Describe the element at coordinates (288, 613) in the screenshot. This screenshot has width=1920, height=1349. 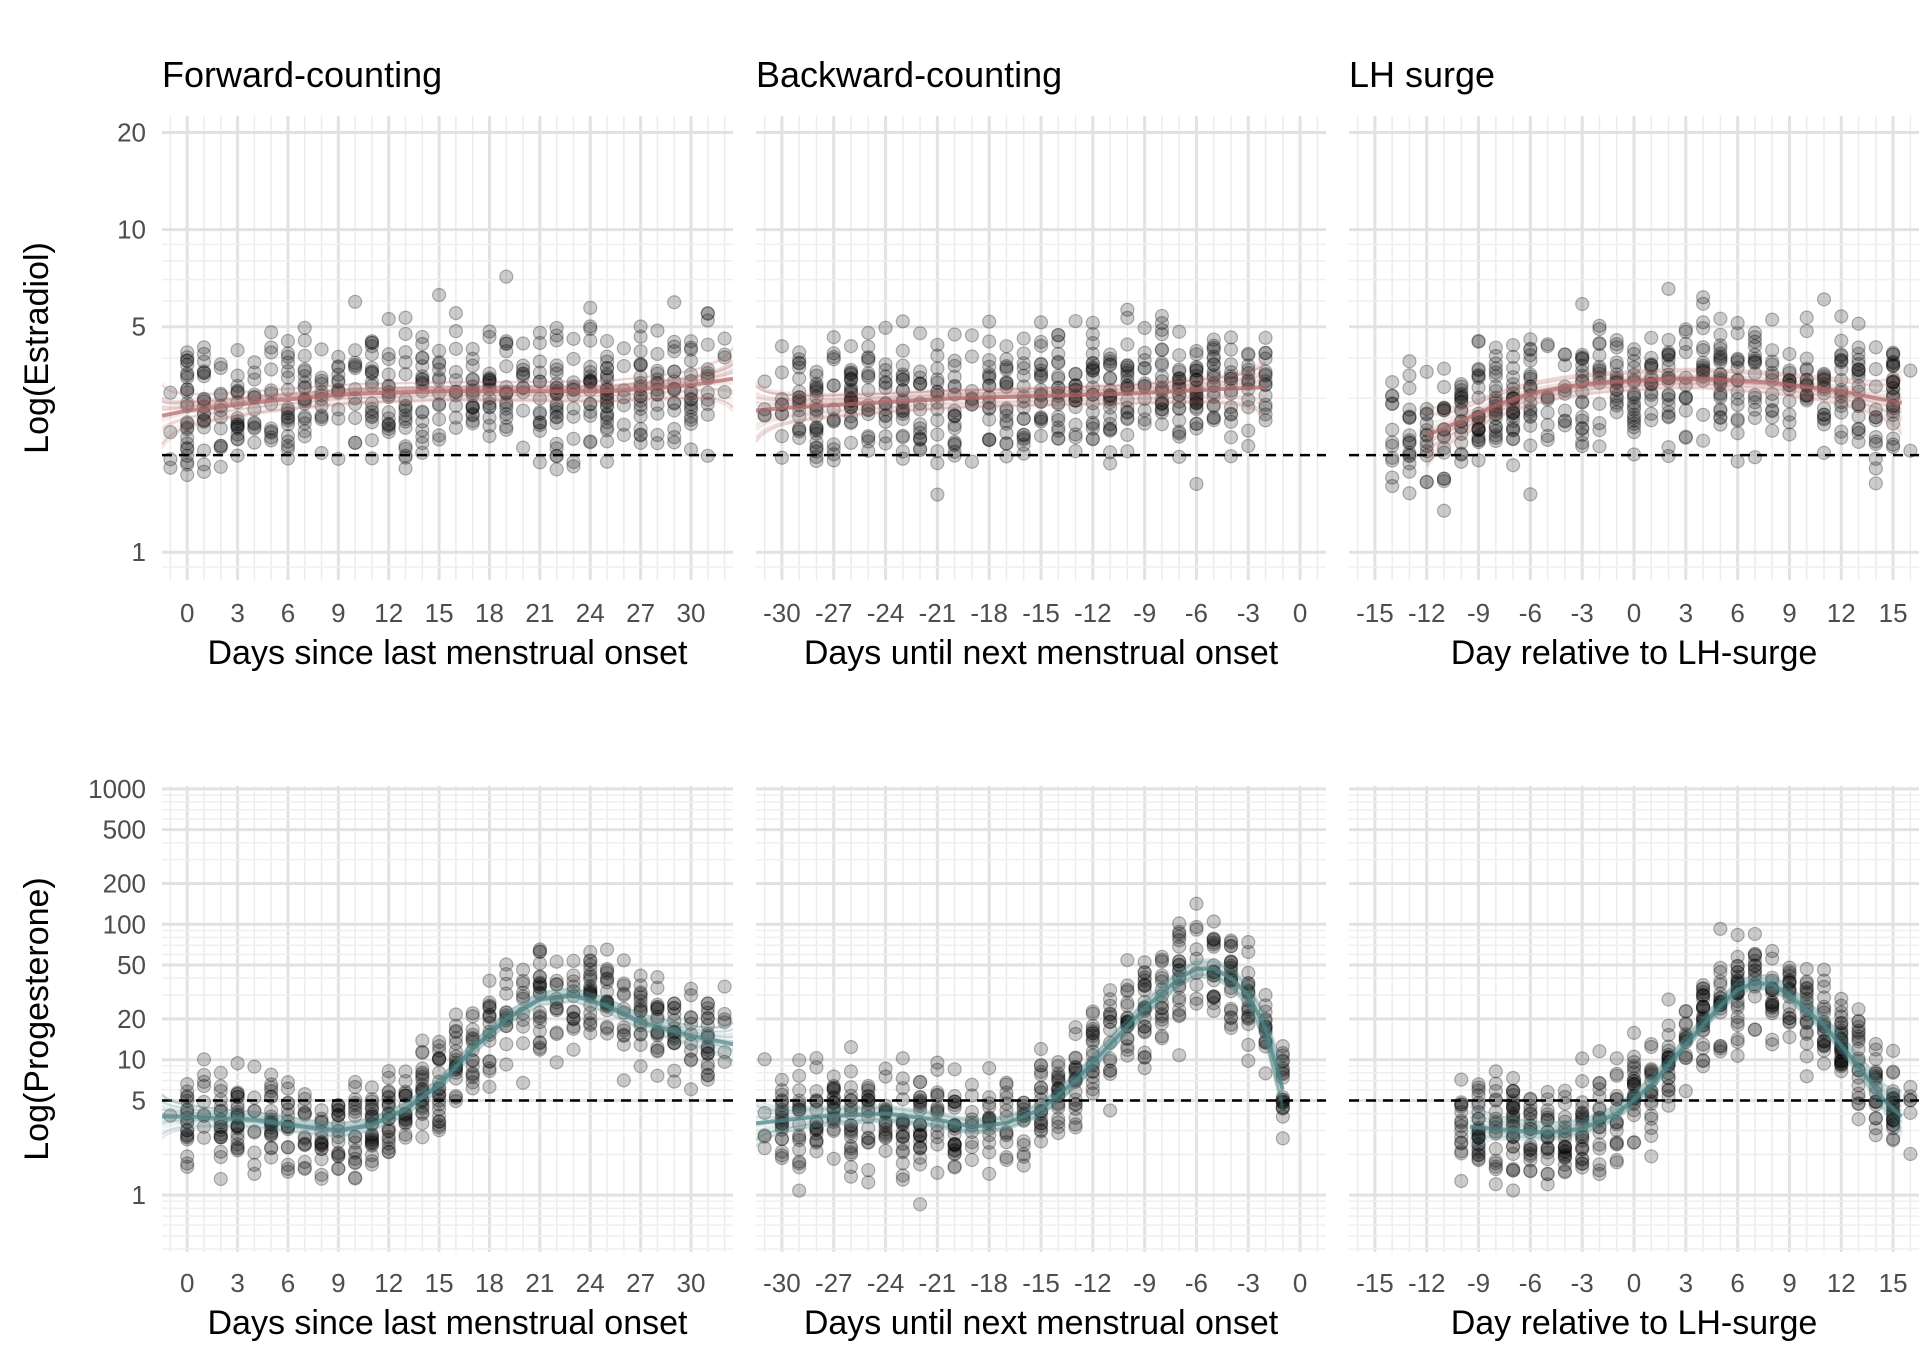
I see `x-tick-label: 6` at that location.